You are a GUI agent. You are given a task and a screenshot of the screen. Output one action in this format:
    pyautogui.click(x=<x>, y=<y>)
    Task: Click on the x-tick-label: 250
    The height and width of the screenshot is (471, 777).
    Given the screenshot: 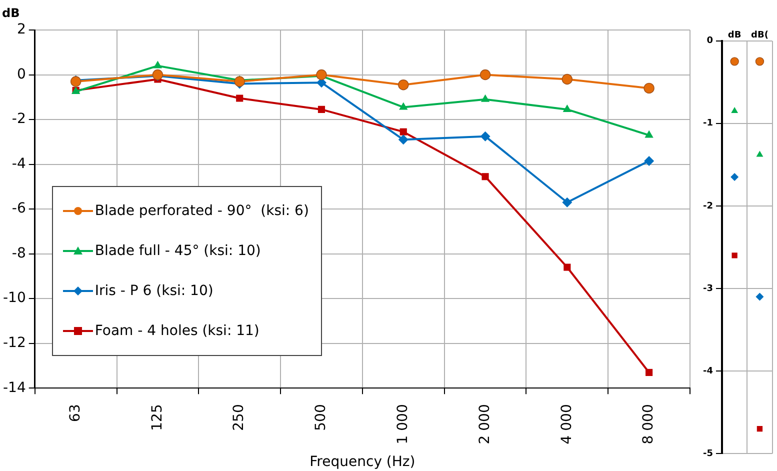 What is the action you would take?
    pyautogui.click(x=239, y=417)
    